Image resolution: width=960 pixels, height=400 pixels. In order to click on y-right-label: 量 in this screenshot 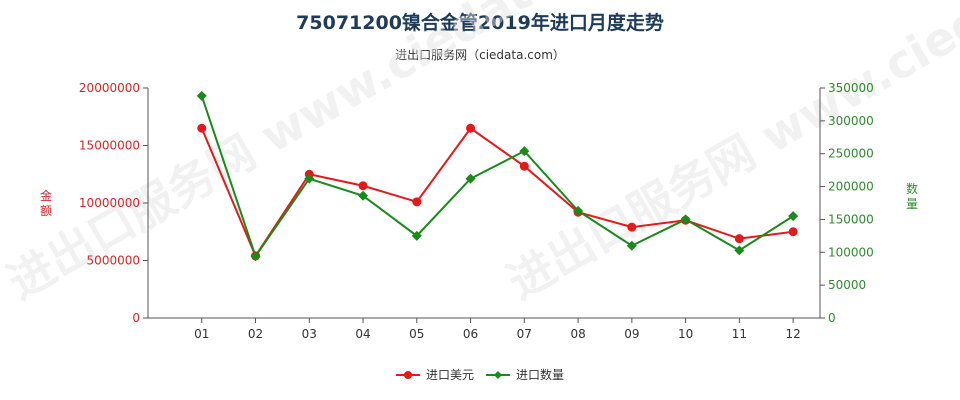, I will do `click(912, 204)`.